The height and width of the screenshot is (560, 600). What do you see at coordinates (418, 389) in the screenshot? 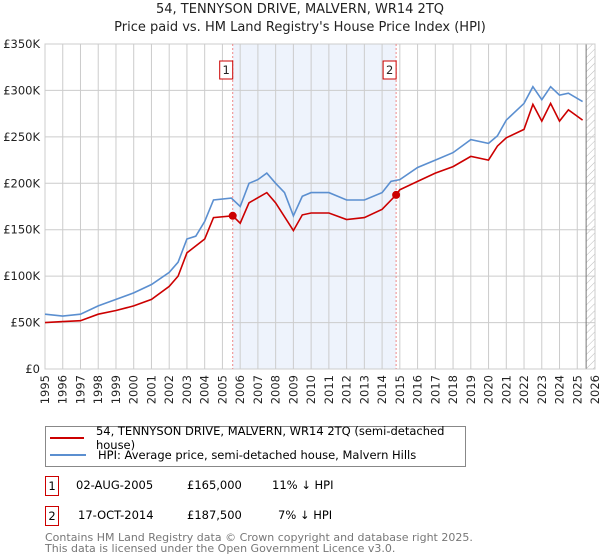
I see `x-tick-label: 2016` at bounding box center [418, 389].